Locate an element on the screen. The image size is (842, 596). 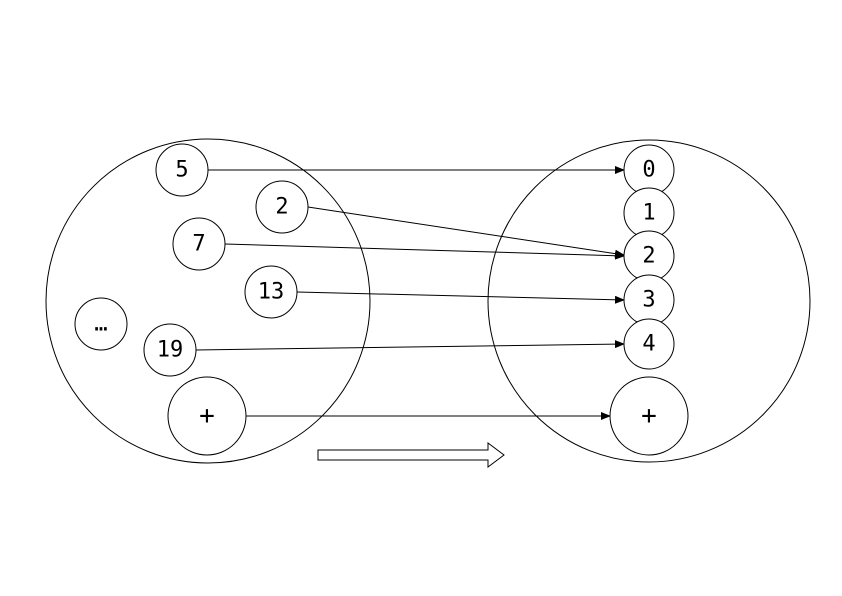
right-element-1: 1 is located at coordinates (649, 213).